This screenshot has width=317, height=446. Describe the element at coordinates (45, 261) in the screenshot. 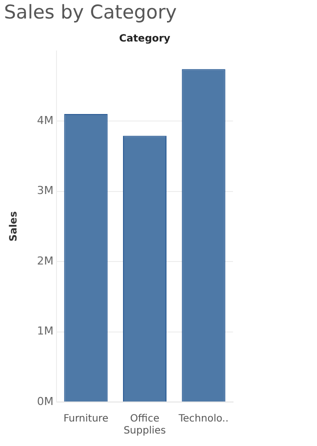

I see `y-tick-label: 2M` at that location.